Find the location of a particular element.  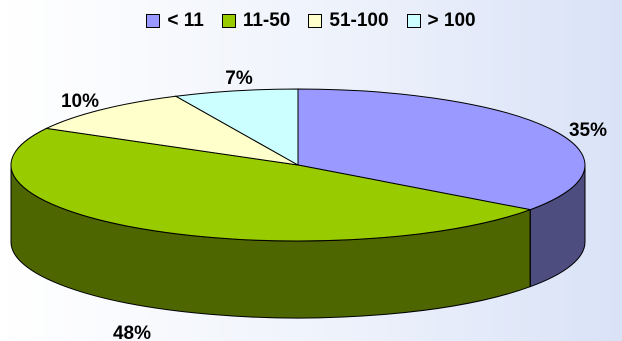

legend-item-51-100: 51-100 is located at coordinates (348, 21).